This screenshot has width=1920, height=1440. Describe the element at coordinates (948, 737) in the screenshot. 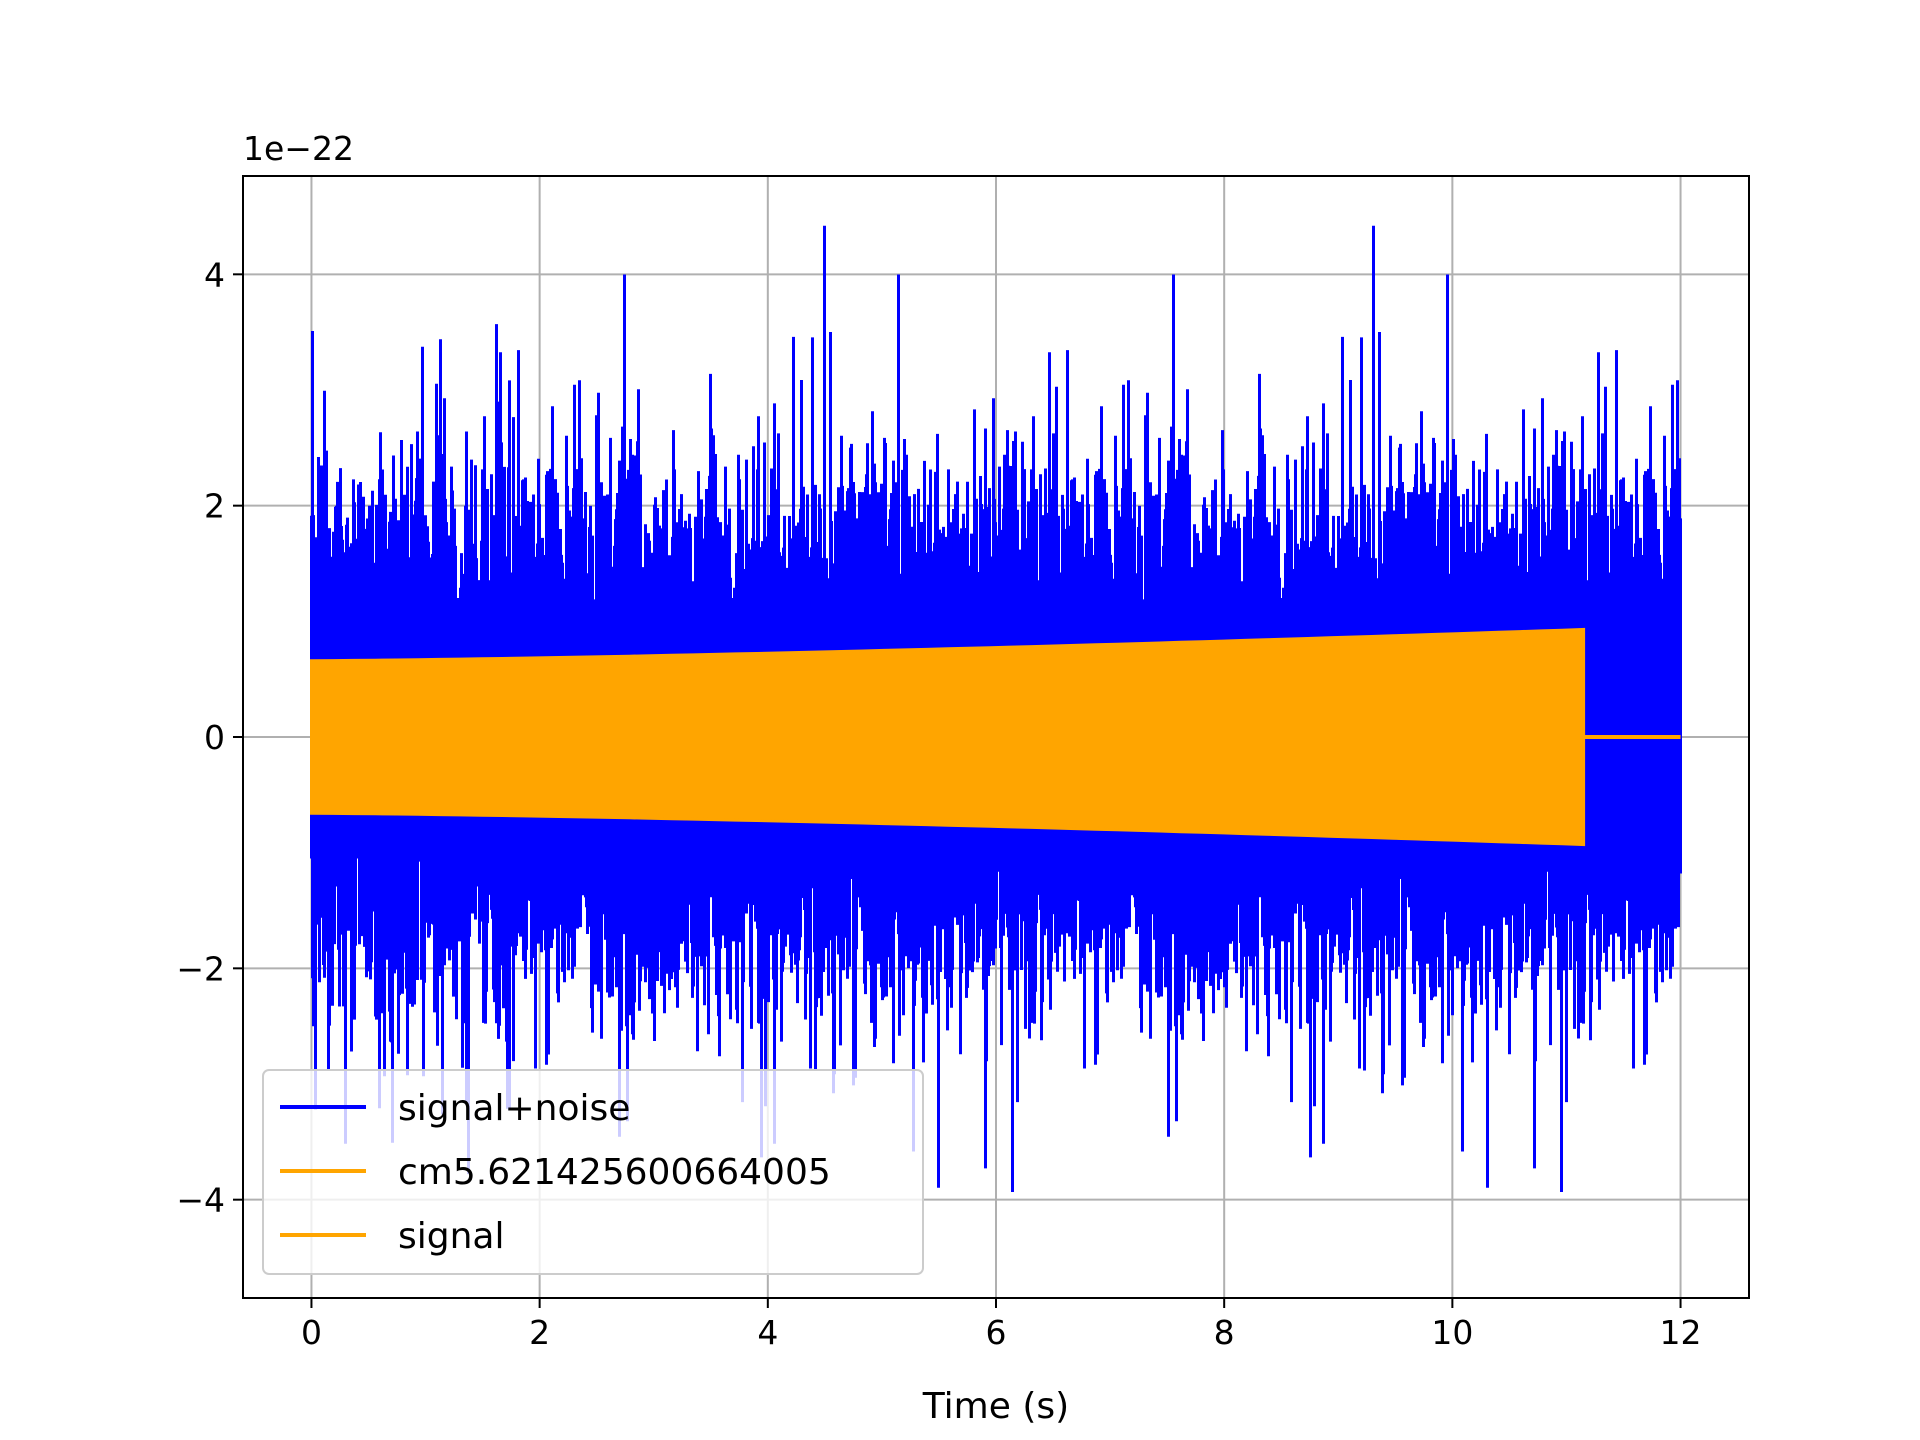

I see `signal-envelope` at that location.